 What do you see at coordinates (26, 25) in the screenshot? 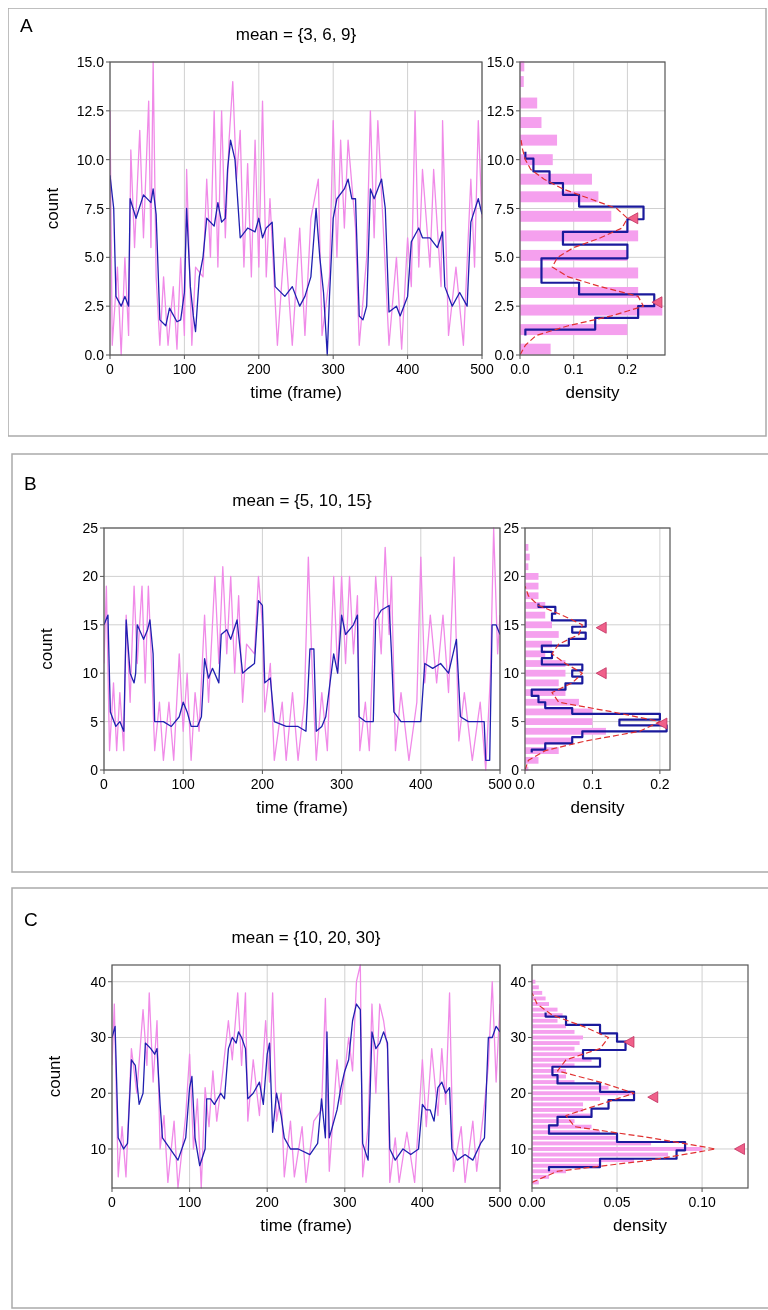
I see `text: A` at bounding box center [26, 25].